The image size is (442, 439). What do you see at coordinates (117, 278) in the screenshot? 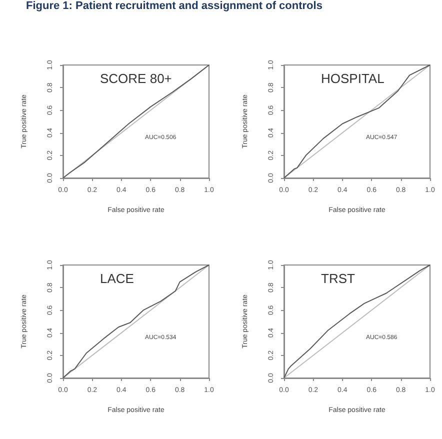
I see `text: LACE` at bounding box center [117, 278].